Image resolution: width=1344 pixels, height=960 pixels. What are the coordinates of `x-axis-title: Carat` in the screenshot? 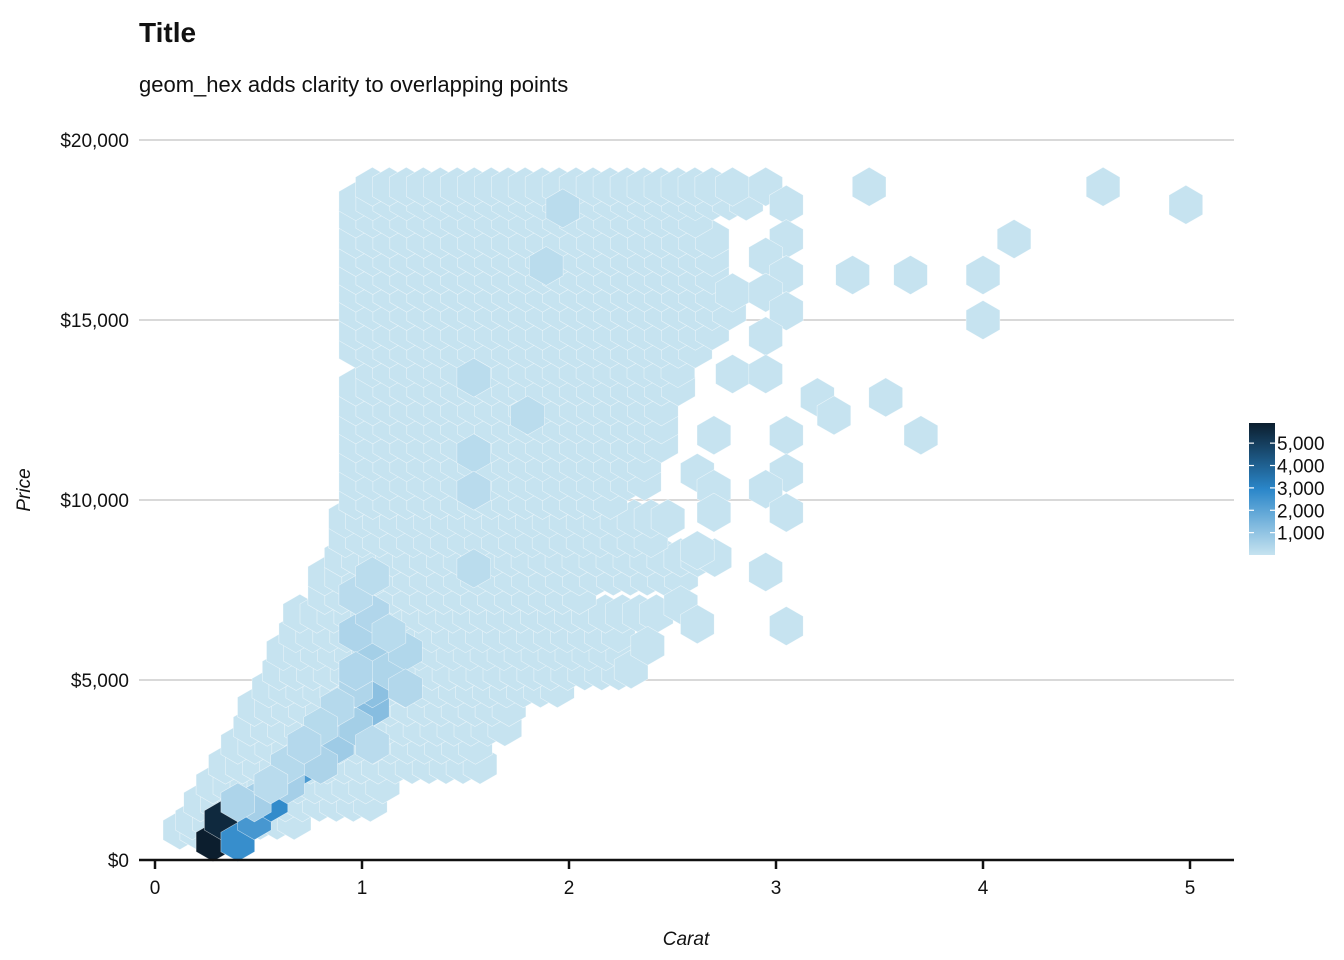 It's located at (686, 939).